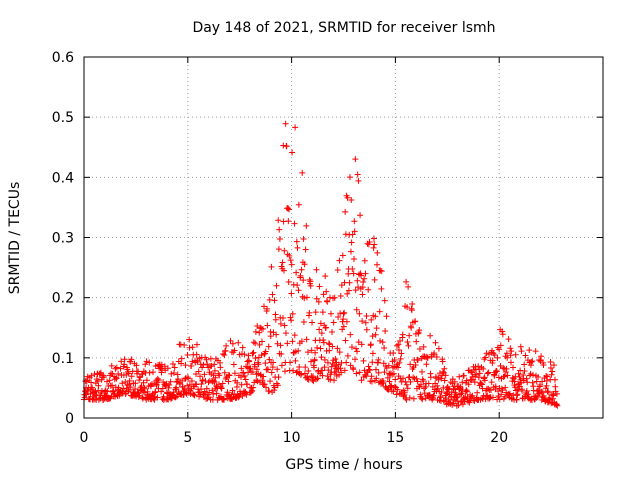  What do you see at coordinates (63, 239) in the screenshot?
I see `y-tick-label: 0.3` at bounding box center [63, 239].